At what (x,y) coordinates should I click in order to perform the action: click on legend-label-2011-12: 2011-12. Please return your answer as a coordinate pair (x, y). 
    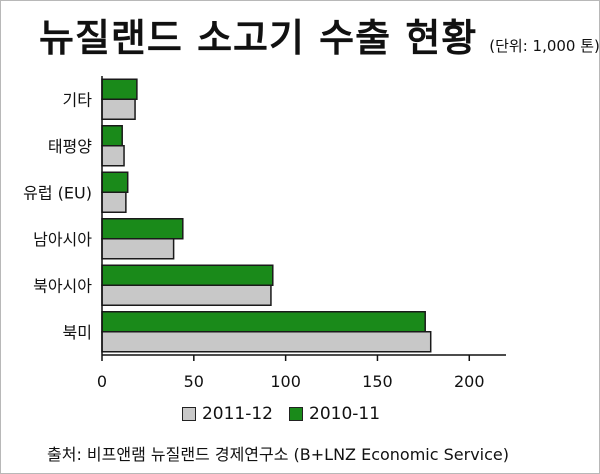
    Looking at the image, I should click on (237, 414).